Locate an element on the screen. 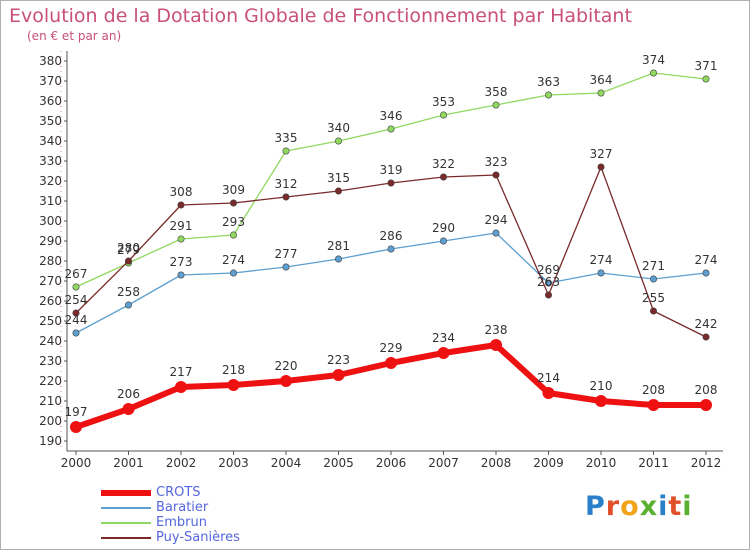 The width and height of the screenshot is (750, 550). y-tick-label: 380 is located at coordinates (50, 61).